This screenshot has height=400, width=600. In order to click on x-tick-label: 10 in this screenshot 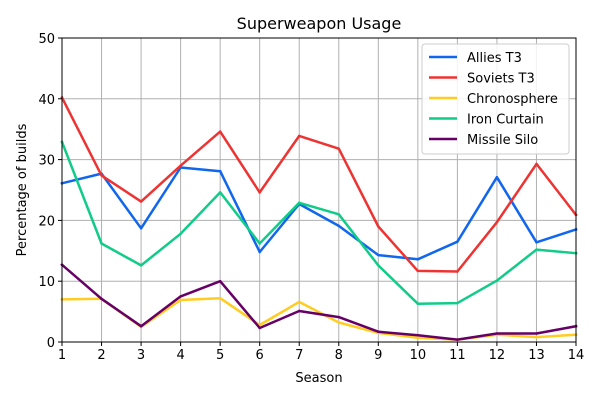, I will do `click(418, 355)`.